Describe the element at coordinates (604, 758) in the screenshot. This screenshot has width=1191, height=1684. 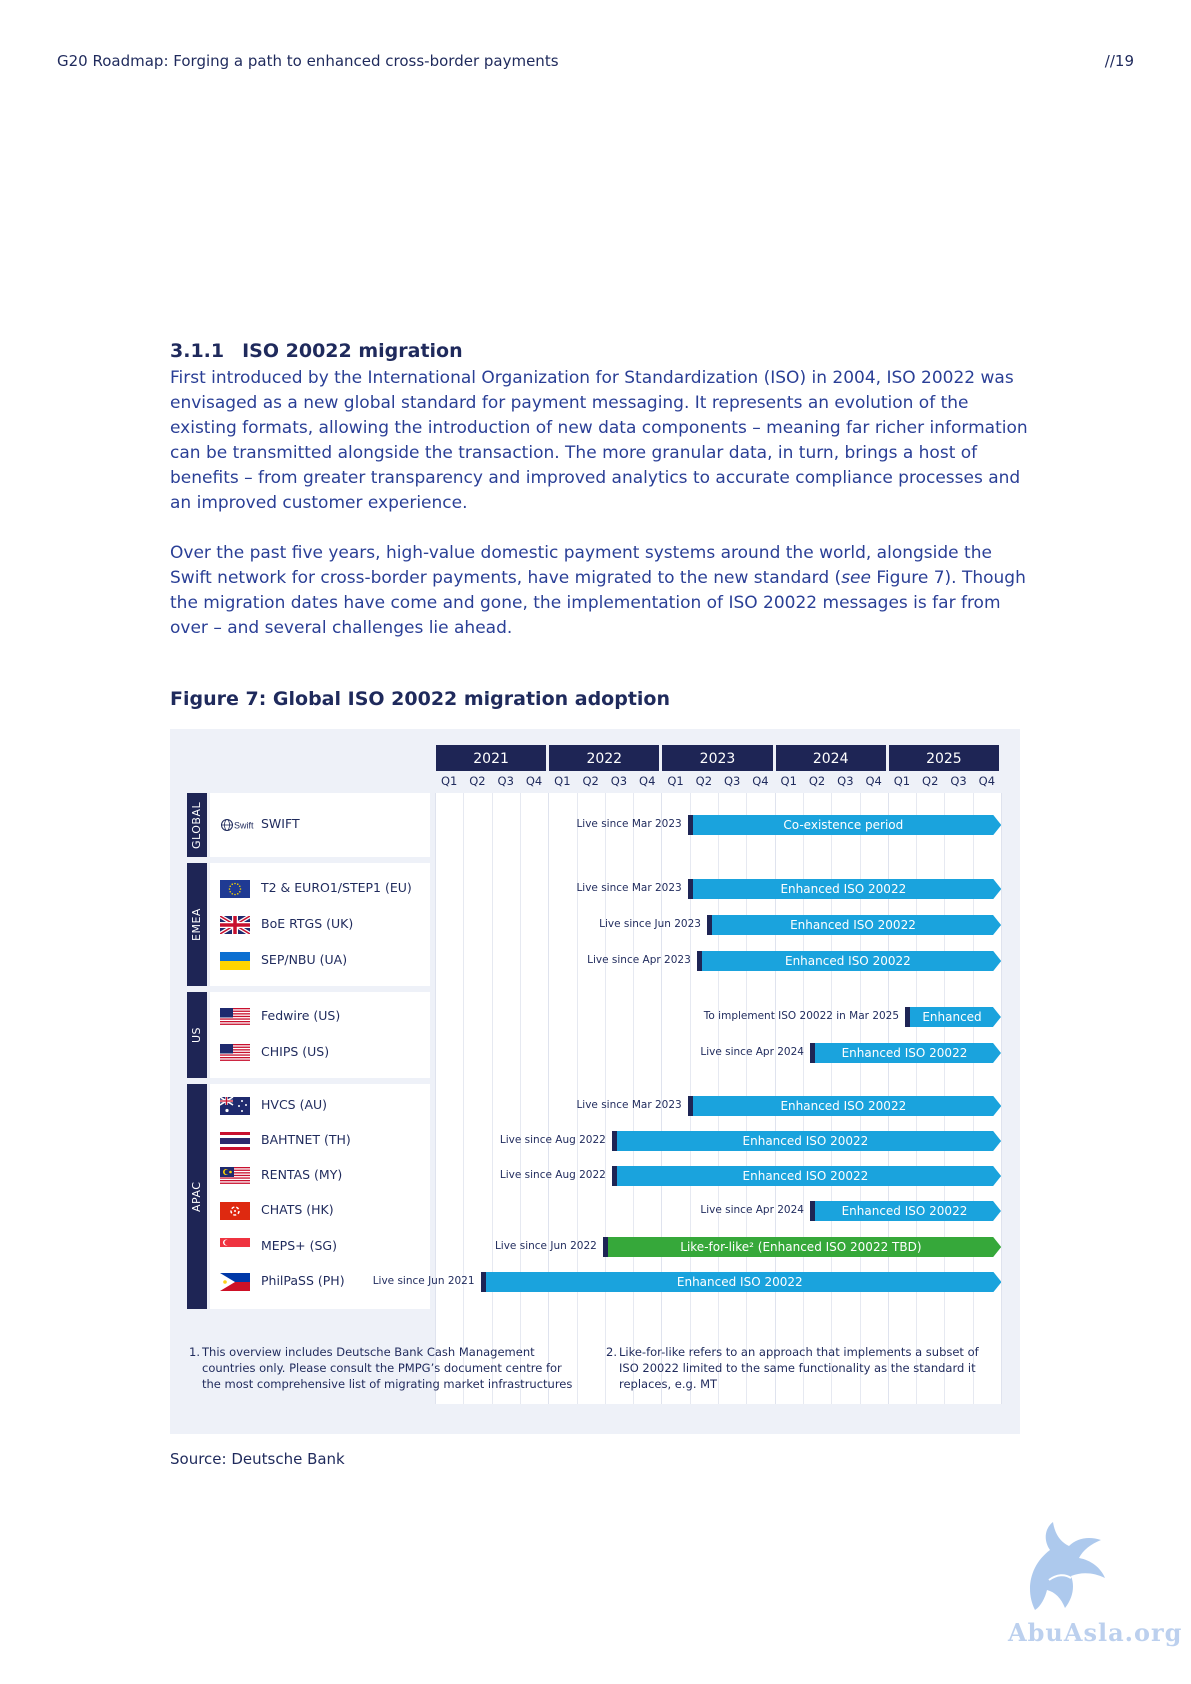
I see `year-header-2022: 2022` at that location.